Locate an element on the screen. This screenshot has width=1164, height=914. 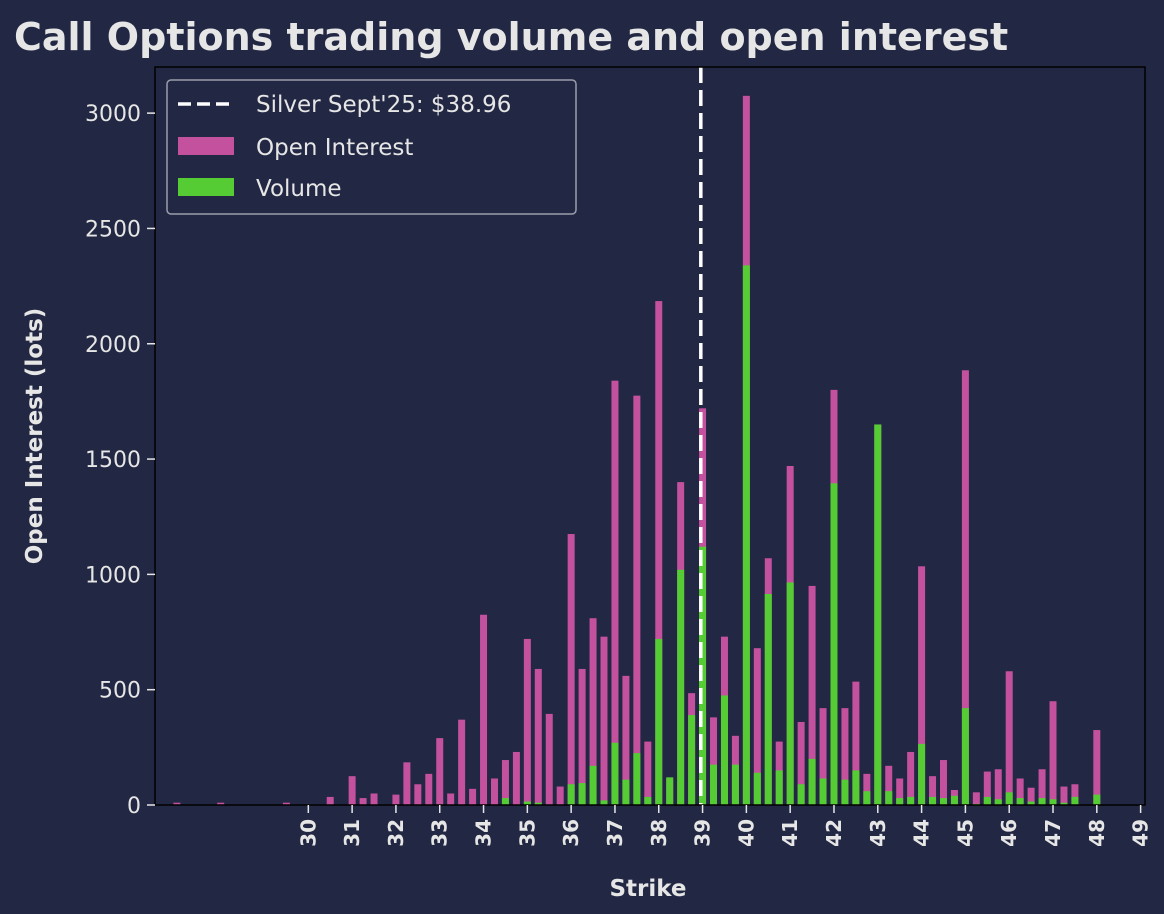
y-tick-label: 2000 is located at coordinates (113, 345).